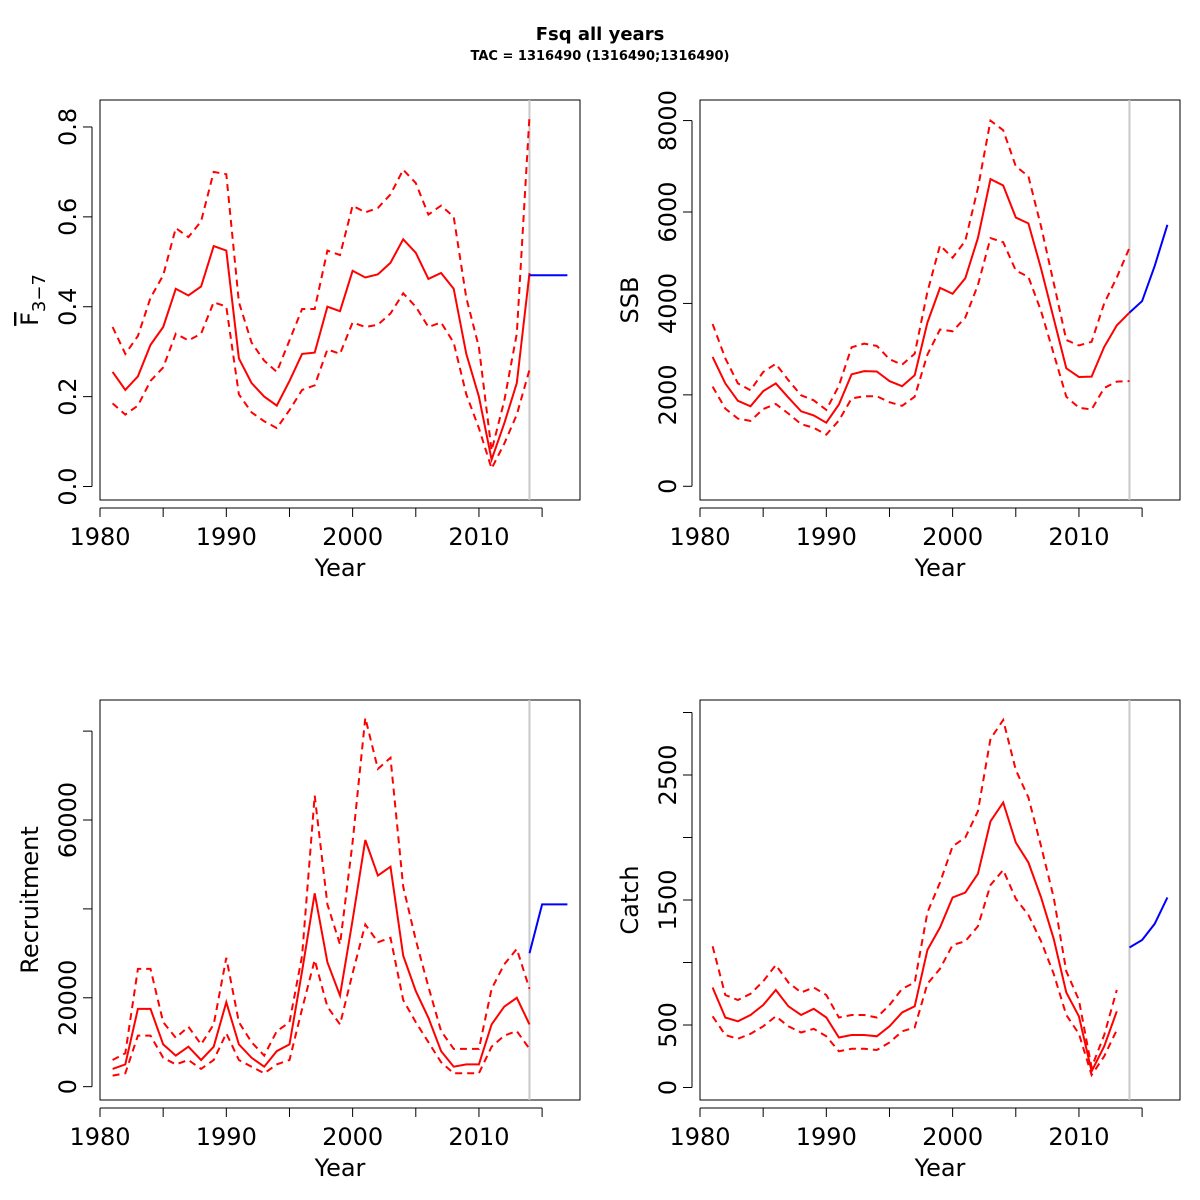 Image resolution: width=1200 pixels, height=1200 pixels. What do you see at coordinates (600, 56) in the screenshot?
I see `figure-subtitle: TAC = 1316490 (1316490;1316490)` at bounding box center [600, 56].